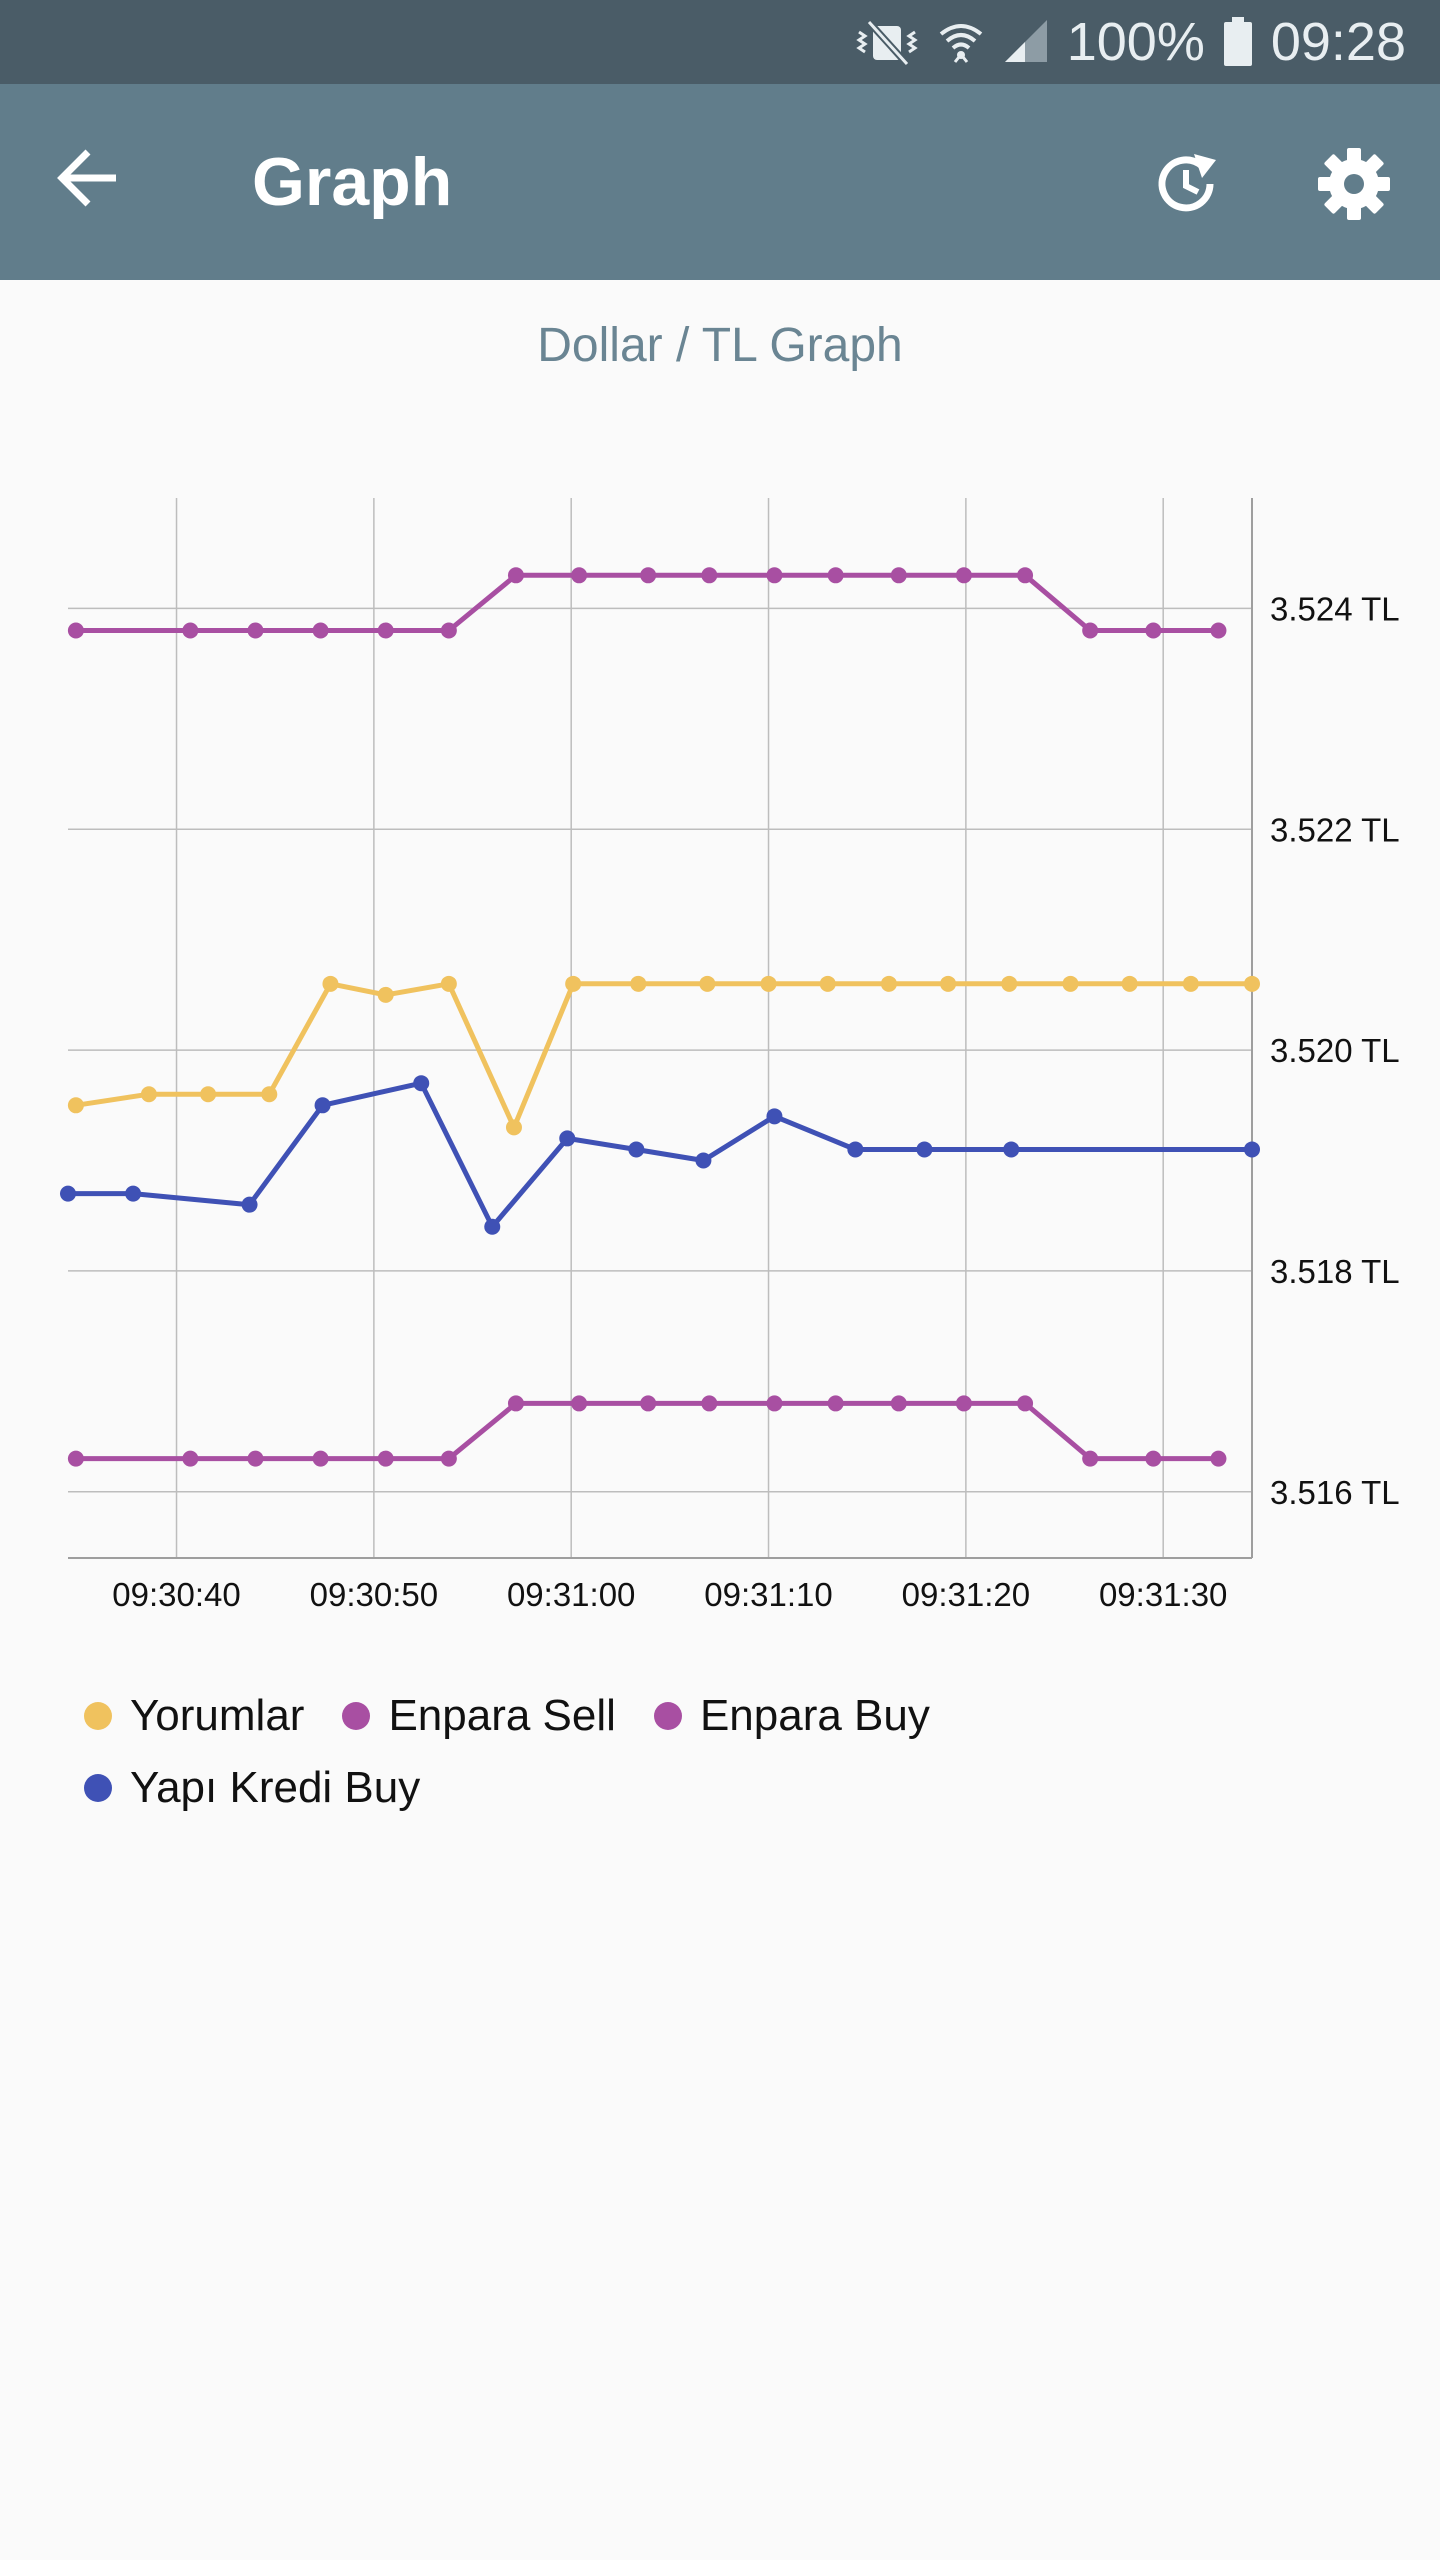  I want to click on settings-button, so click(1354, 186).